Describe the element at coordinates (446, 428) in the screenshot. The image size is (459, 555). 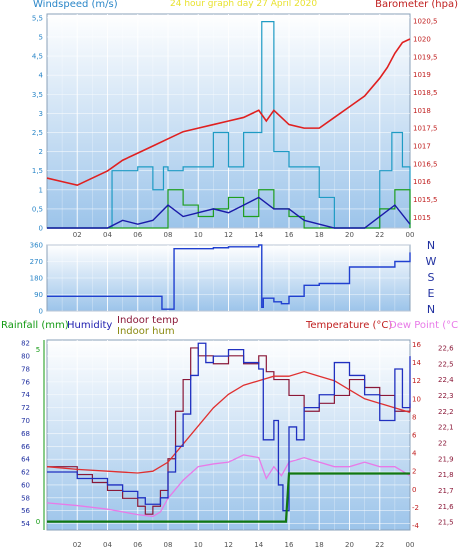
I see `y-tick-label-indoor: 22,1` at that location.